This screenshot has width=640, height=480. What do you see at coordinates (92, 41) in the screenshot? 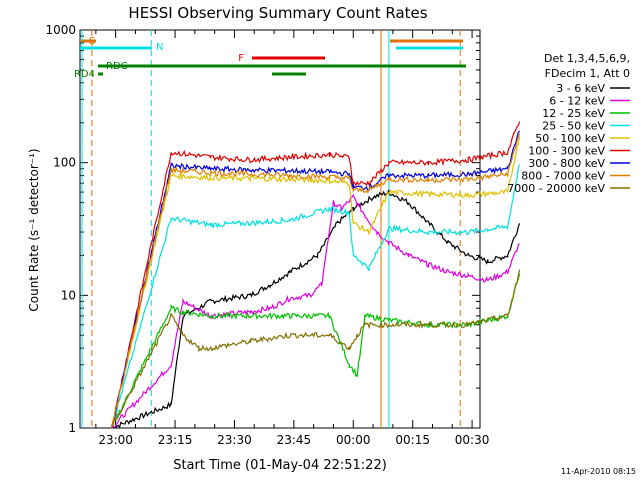
I see `flag-label: S` at bounding box center [92, 41].